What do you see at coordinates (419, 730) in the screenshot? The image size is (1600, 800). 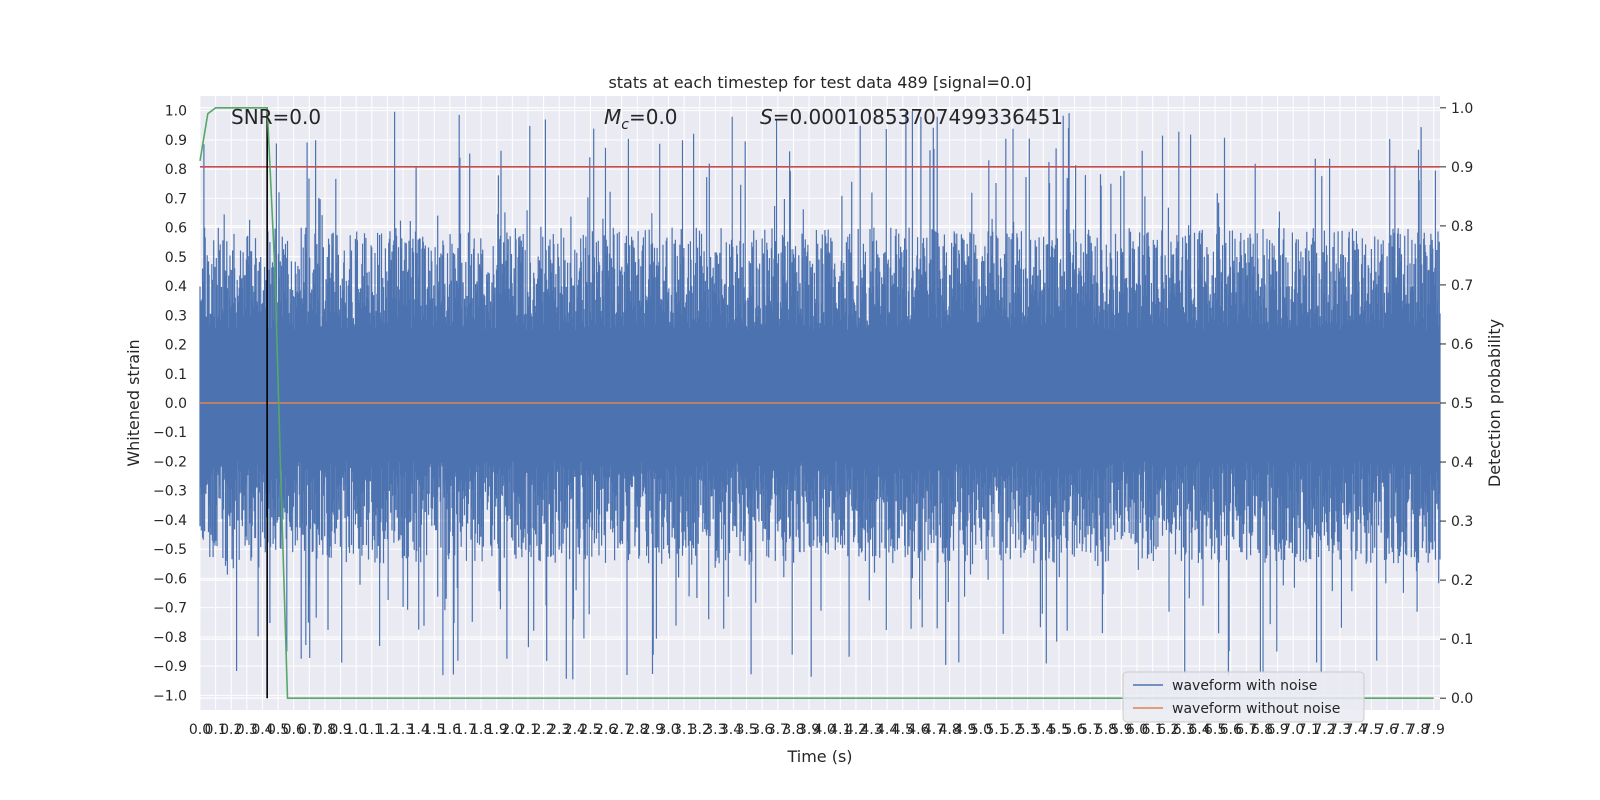 I see `x-tick-label: 1.4` at bounding box center [419, 730].